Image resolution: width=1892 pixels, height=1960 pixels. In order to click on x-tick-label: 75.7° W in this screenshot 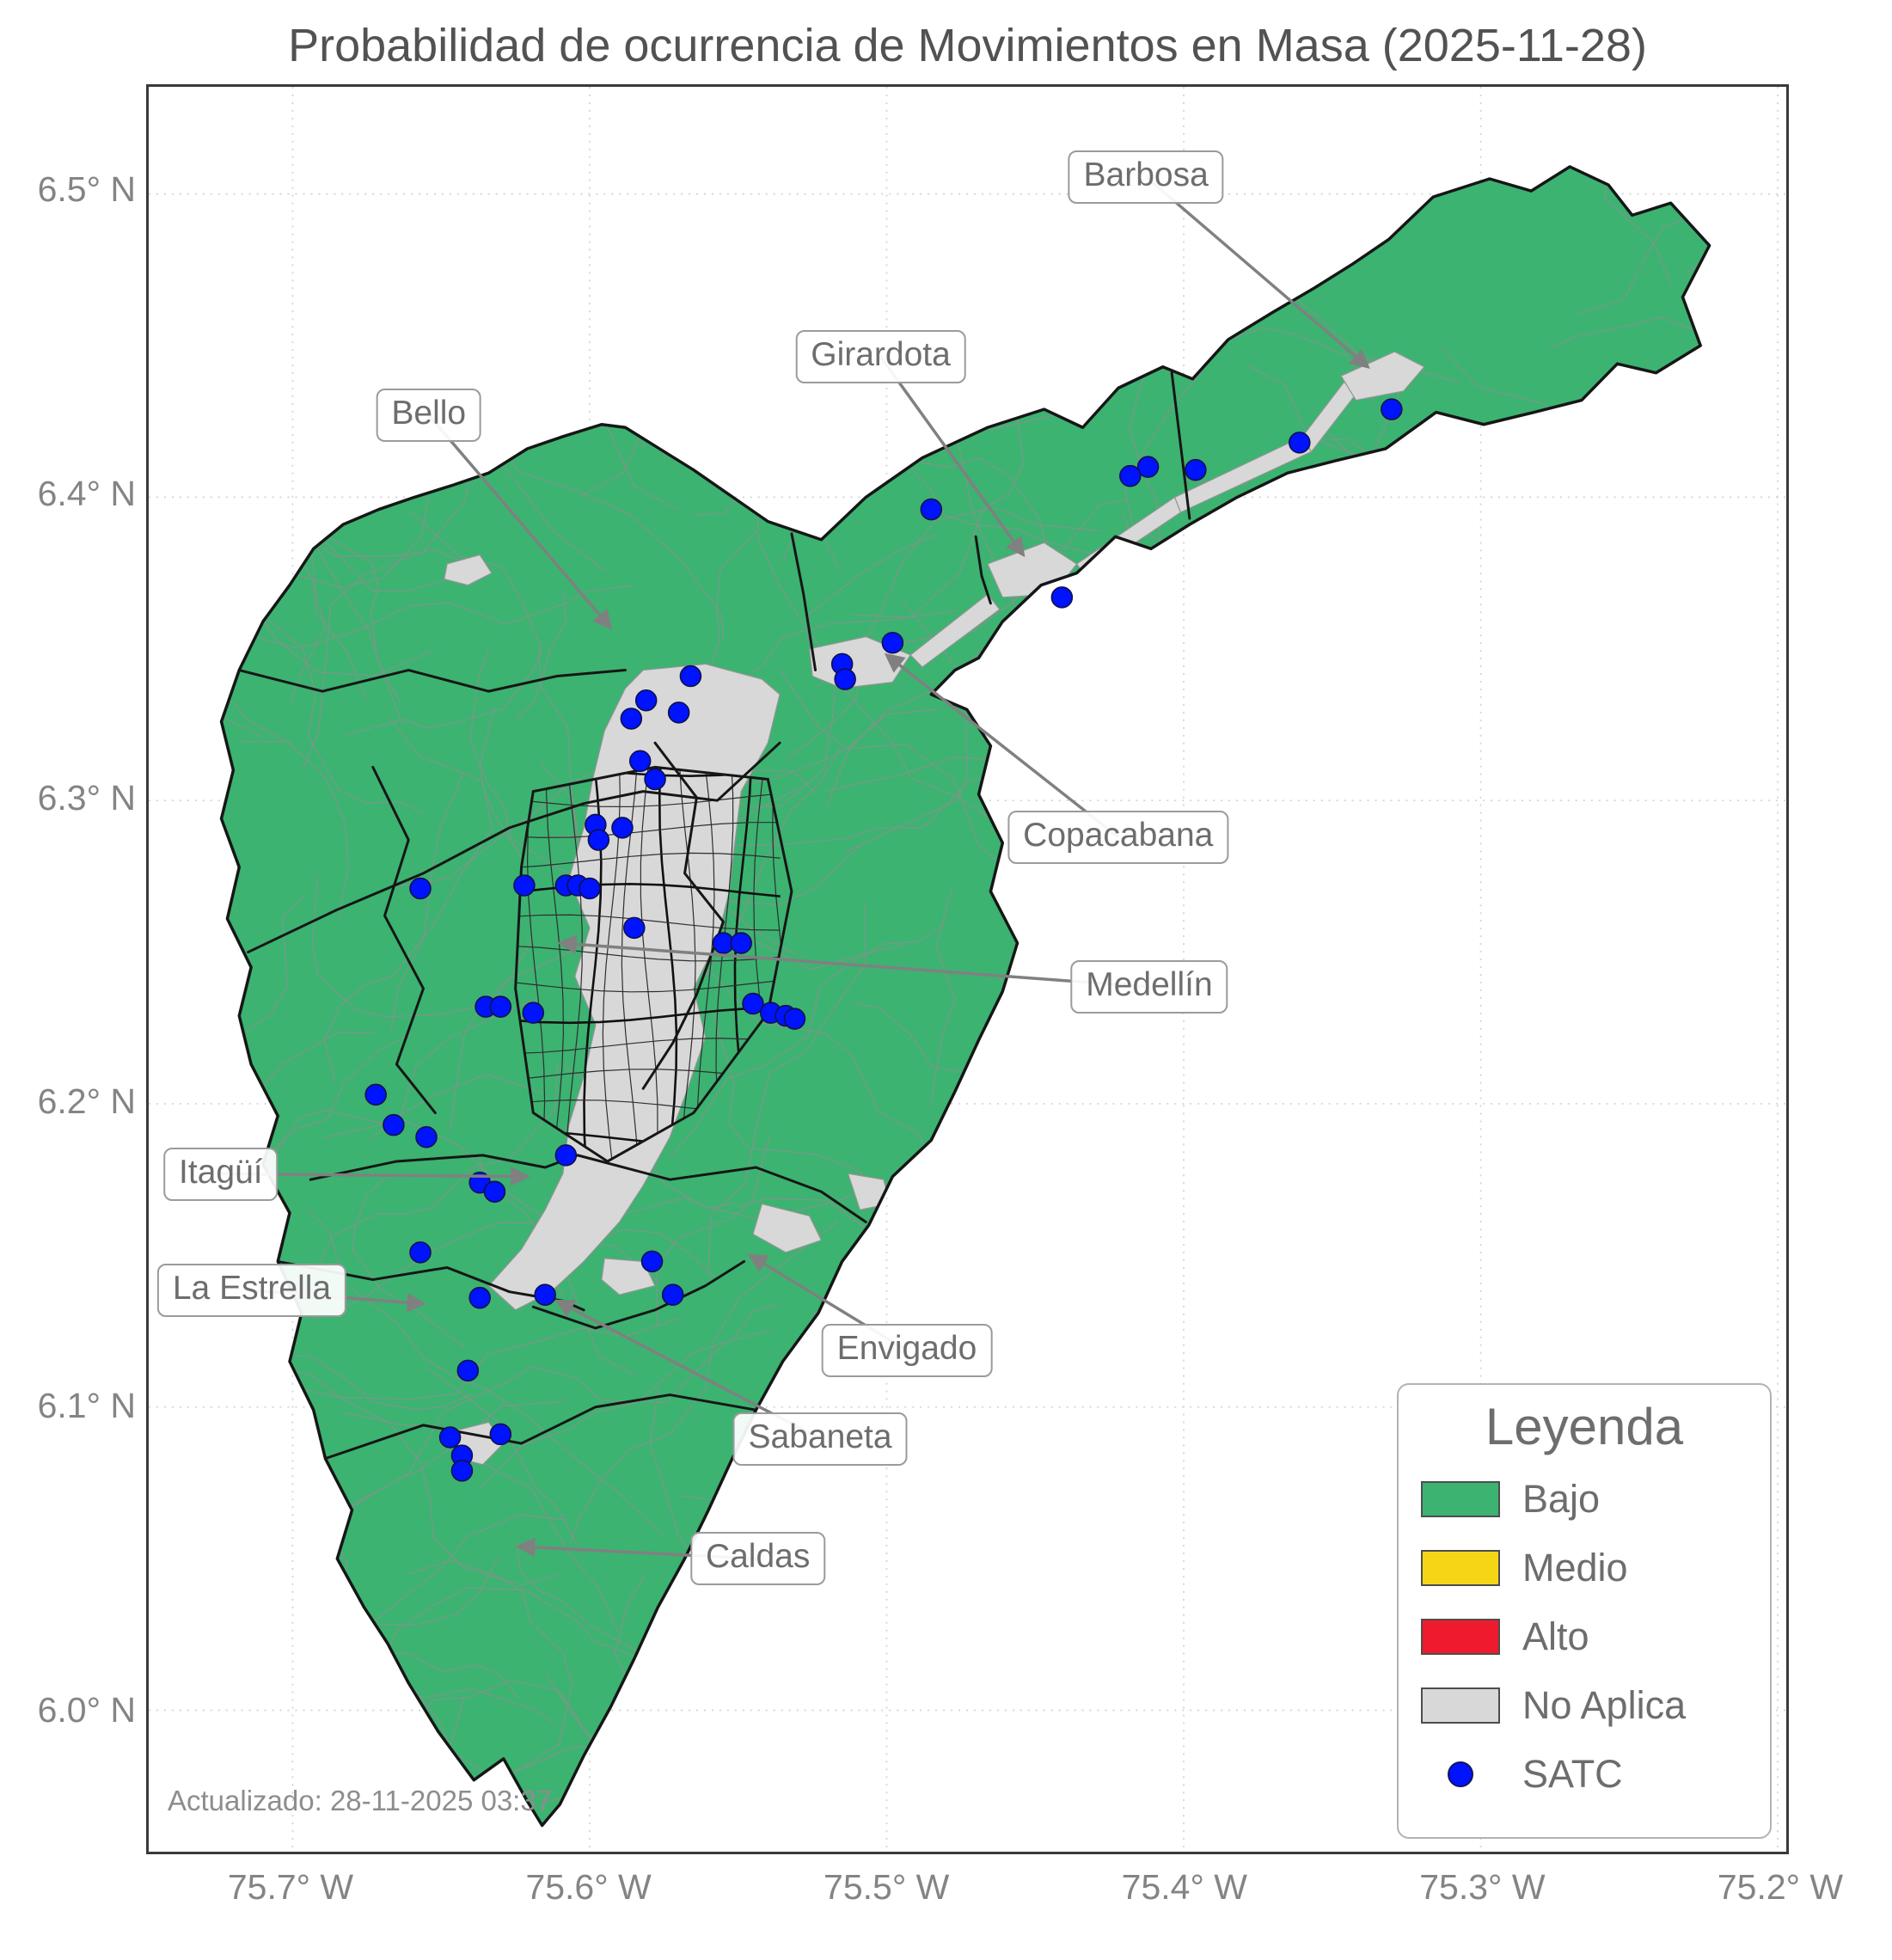, I will do `click(290, 1887)`.